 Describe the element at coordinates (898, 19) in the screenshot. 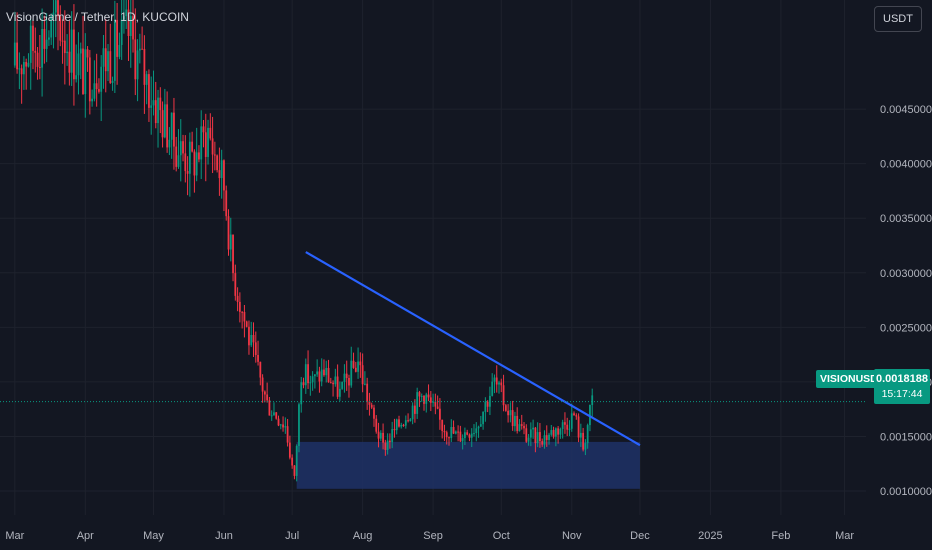

I see `currency-button: USDT` at that location.